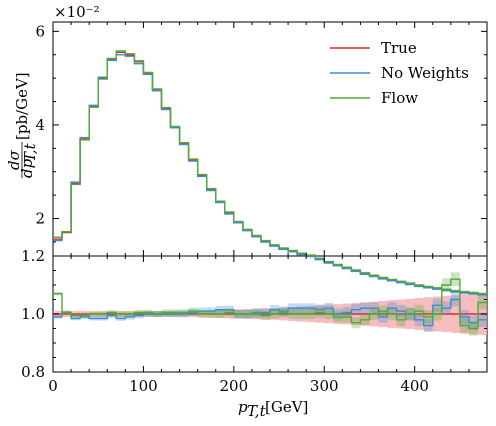 The image size is (496, 426). What do you see at coordinates (30, 152) in the screenshot?
I see `y-label-frac-sub: T,t` at bounding box center [30, 152].